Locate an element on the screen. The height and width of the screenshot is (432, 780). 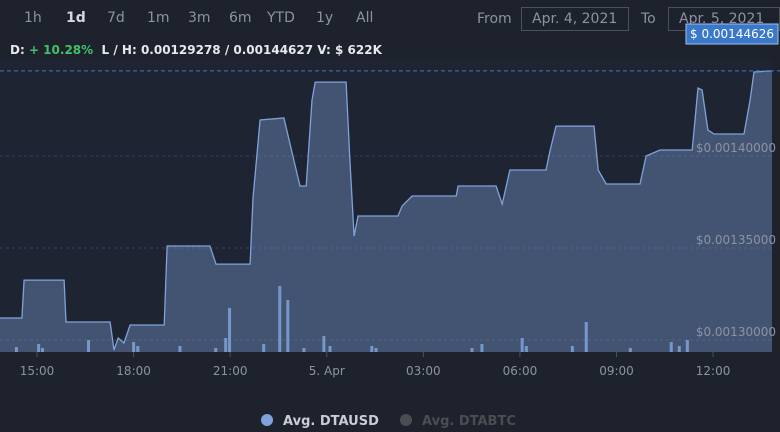
x-tick-label: 15:00 is located at coordinates (37, 371).